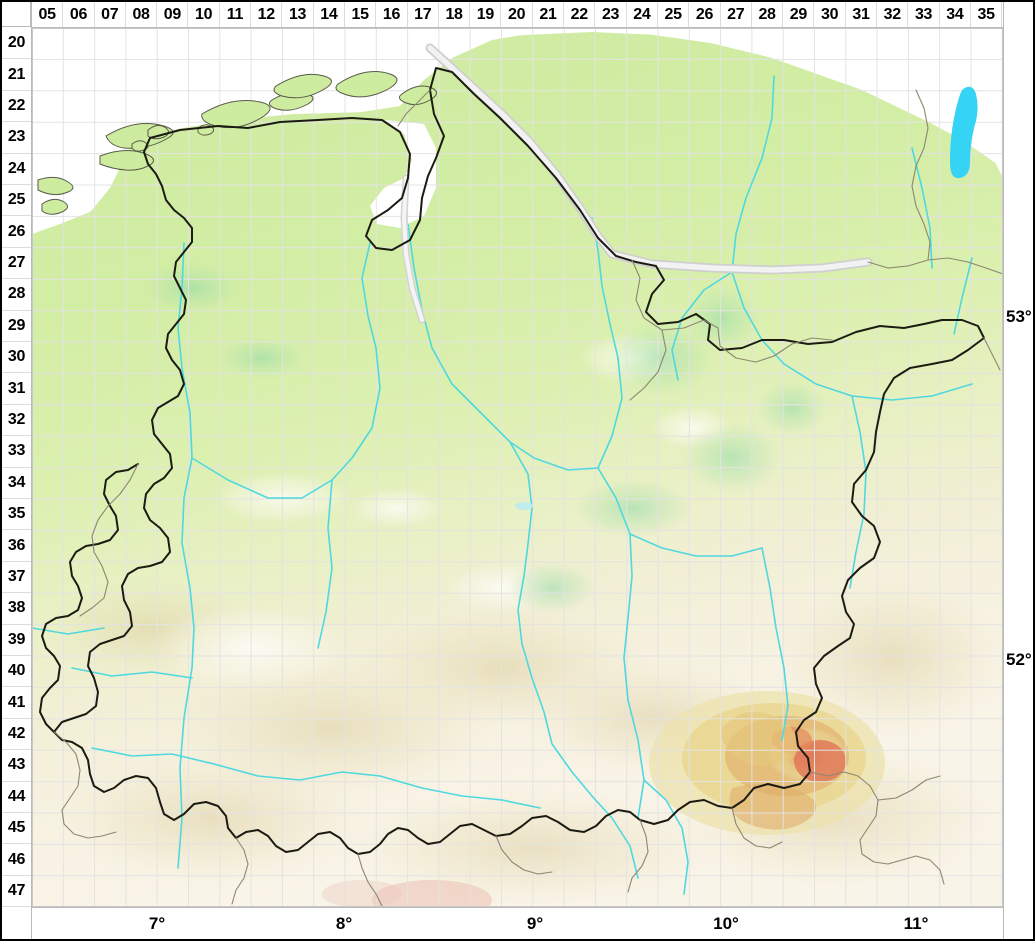 The width and height of the screenshot is (1035, 941). I want to click on column-header-13: 13, so click(298, 14).